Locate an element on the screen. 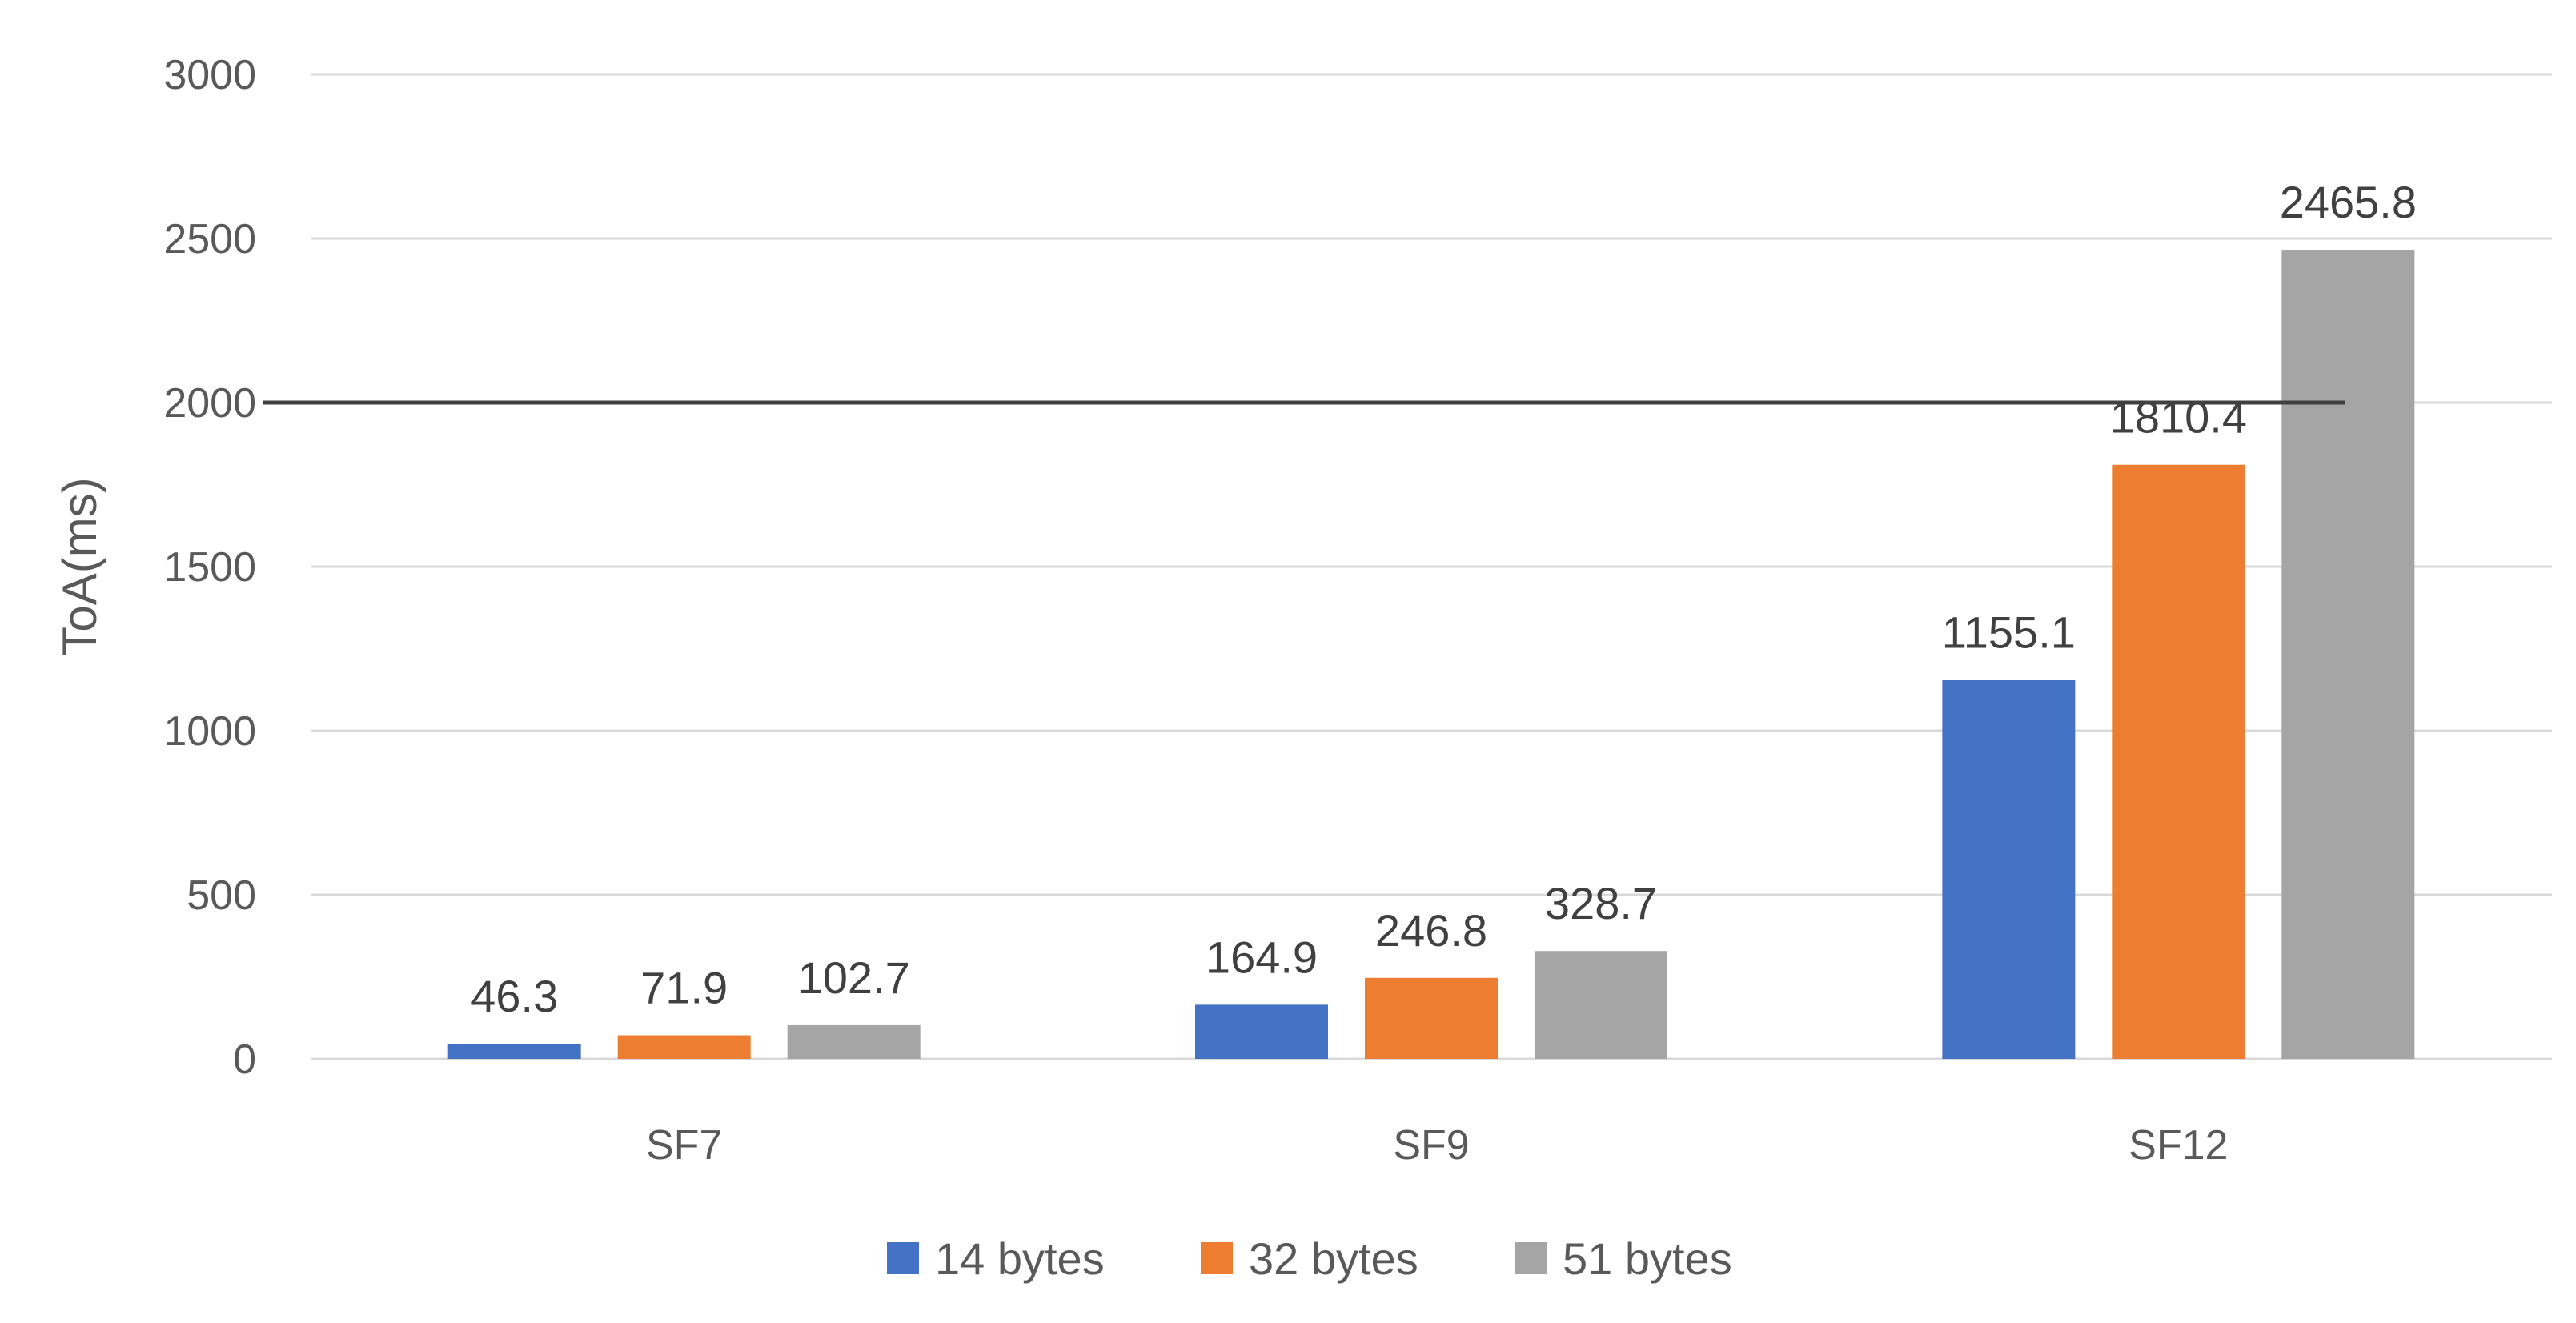 The image size is (2576, 1323). legend: 14 bytes 32 bytes 51 bytes is located at coordinates (1310, 1258).